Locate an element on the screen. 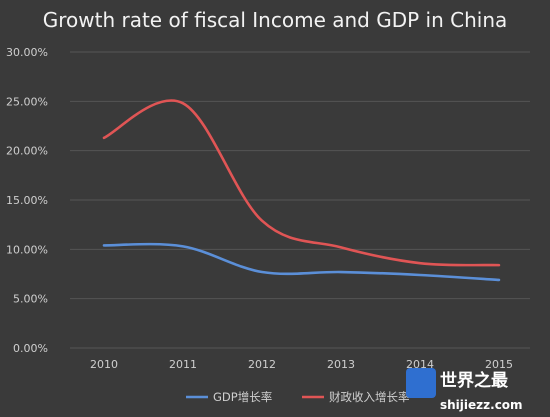  legend-label: 财政收入增长率 is located at coordinates (369, 397).